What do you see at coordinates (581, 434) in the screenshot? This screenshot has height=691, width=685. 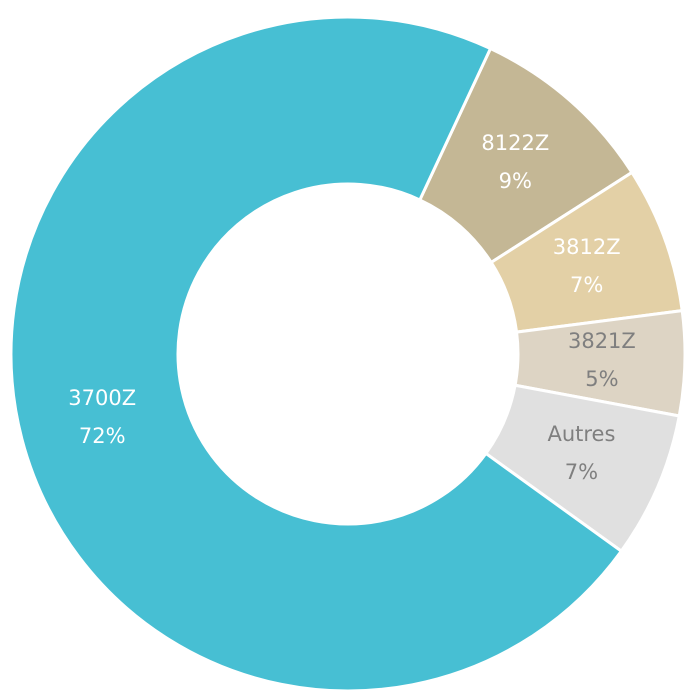 I see `slice-category-label: Autres` at bounding box center [581, 434].